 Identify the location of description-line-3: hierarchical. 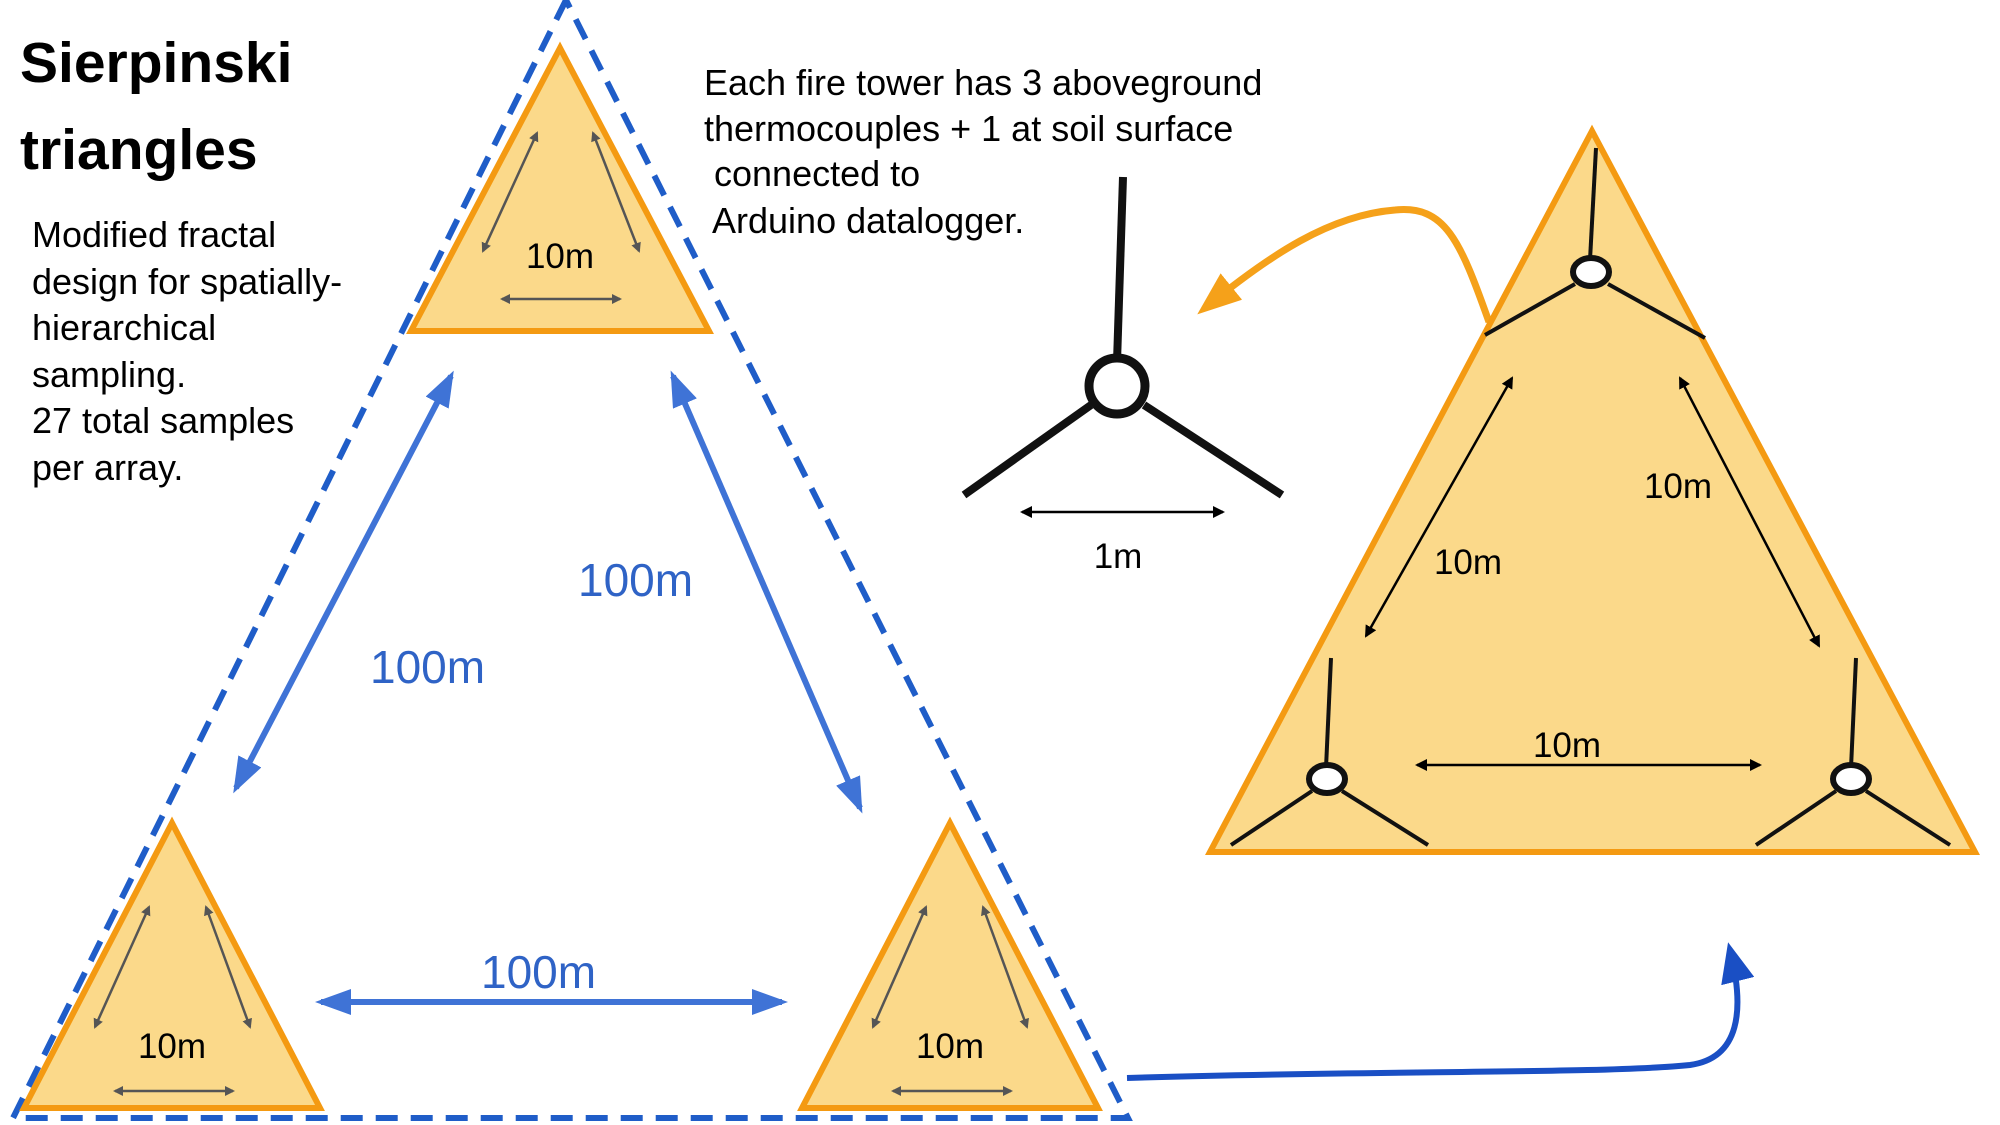
(124, 327).